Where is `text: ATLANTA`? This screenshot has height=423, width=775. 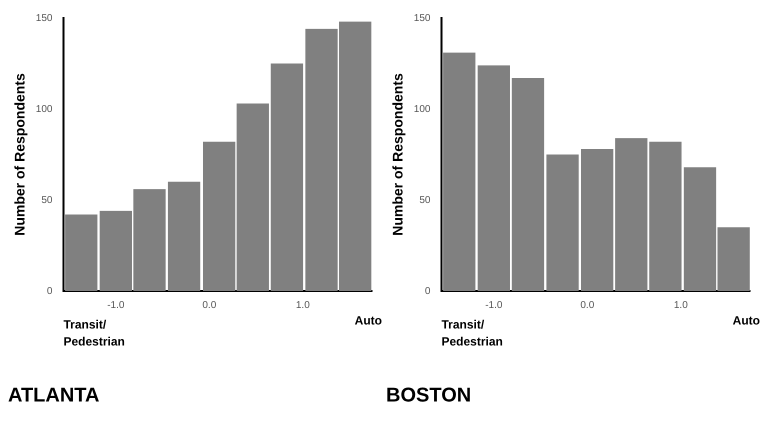 text: ATLANTA is located at coordinates (54, 395).